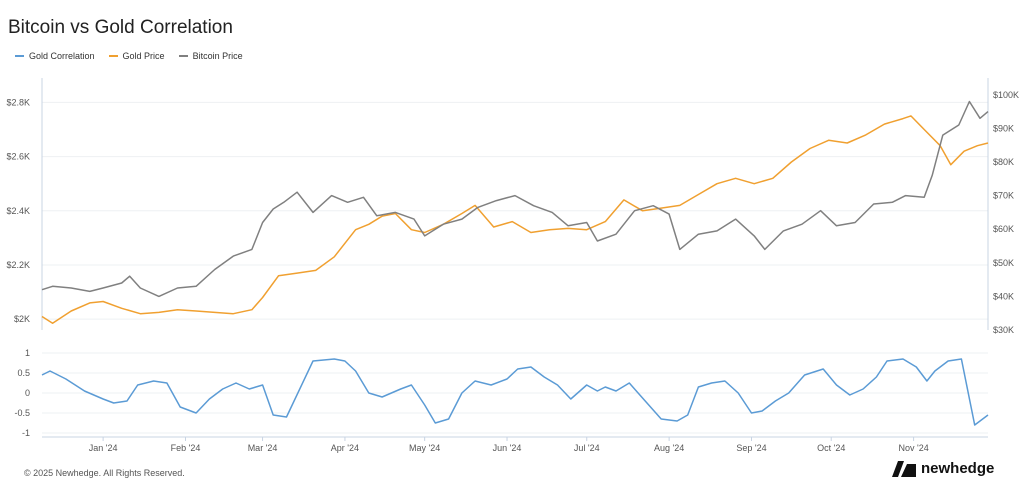 The width and height of the screenshot is (1024, 493). Describe the element at coordinates (424, 448) in the screenshot. I see `x-tick-label: May '24` at that location.